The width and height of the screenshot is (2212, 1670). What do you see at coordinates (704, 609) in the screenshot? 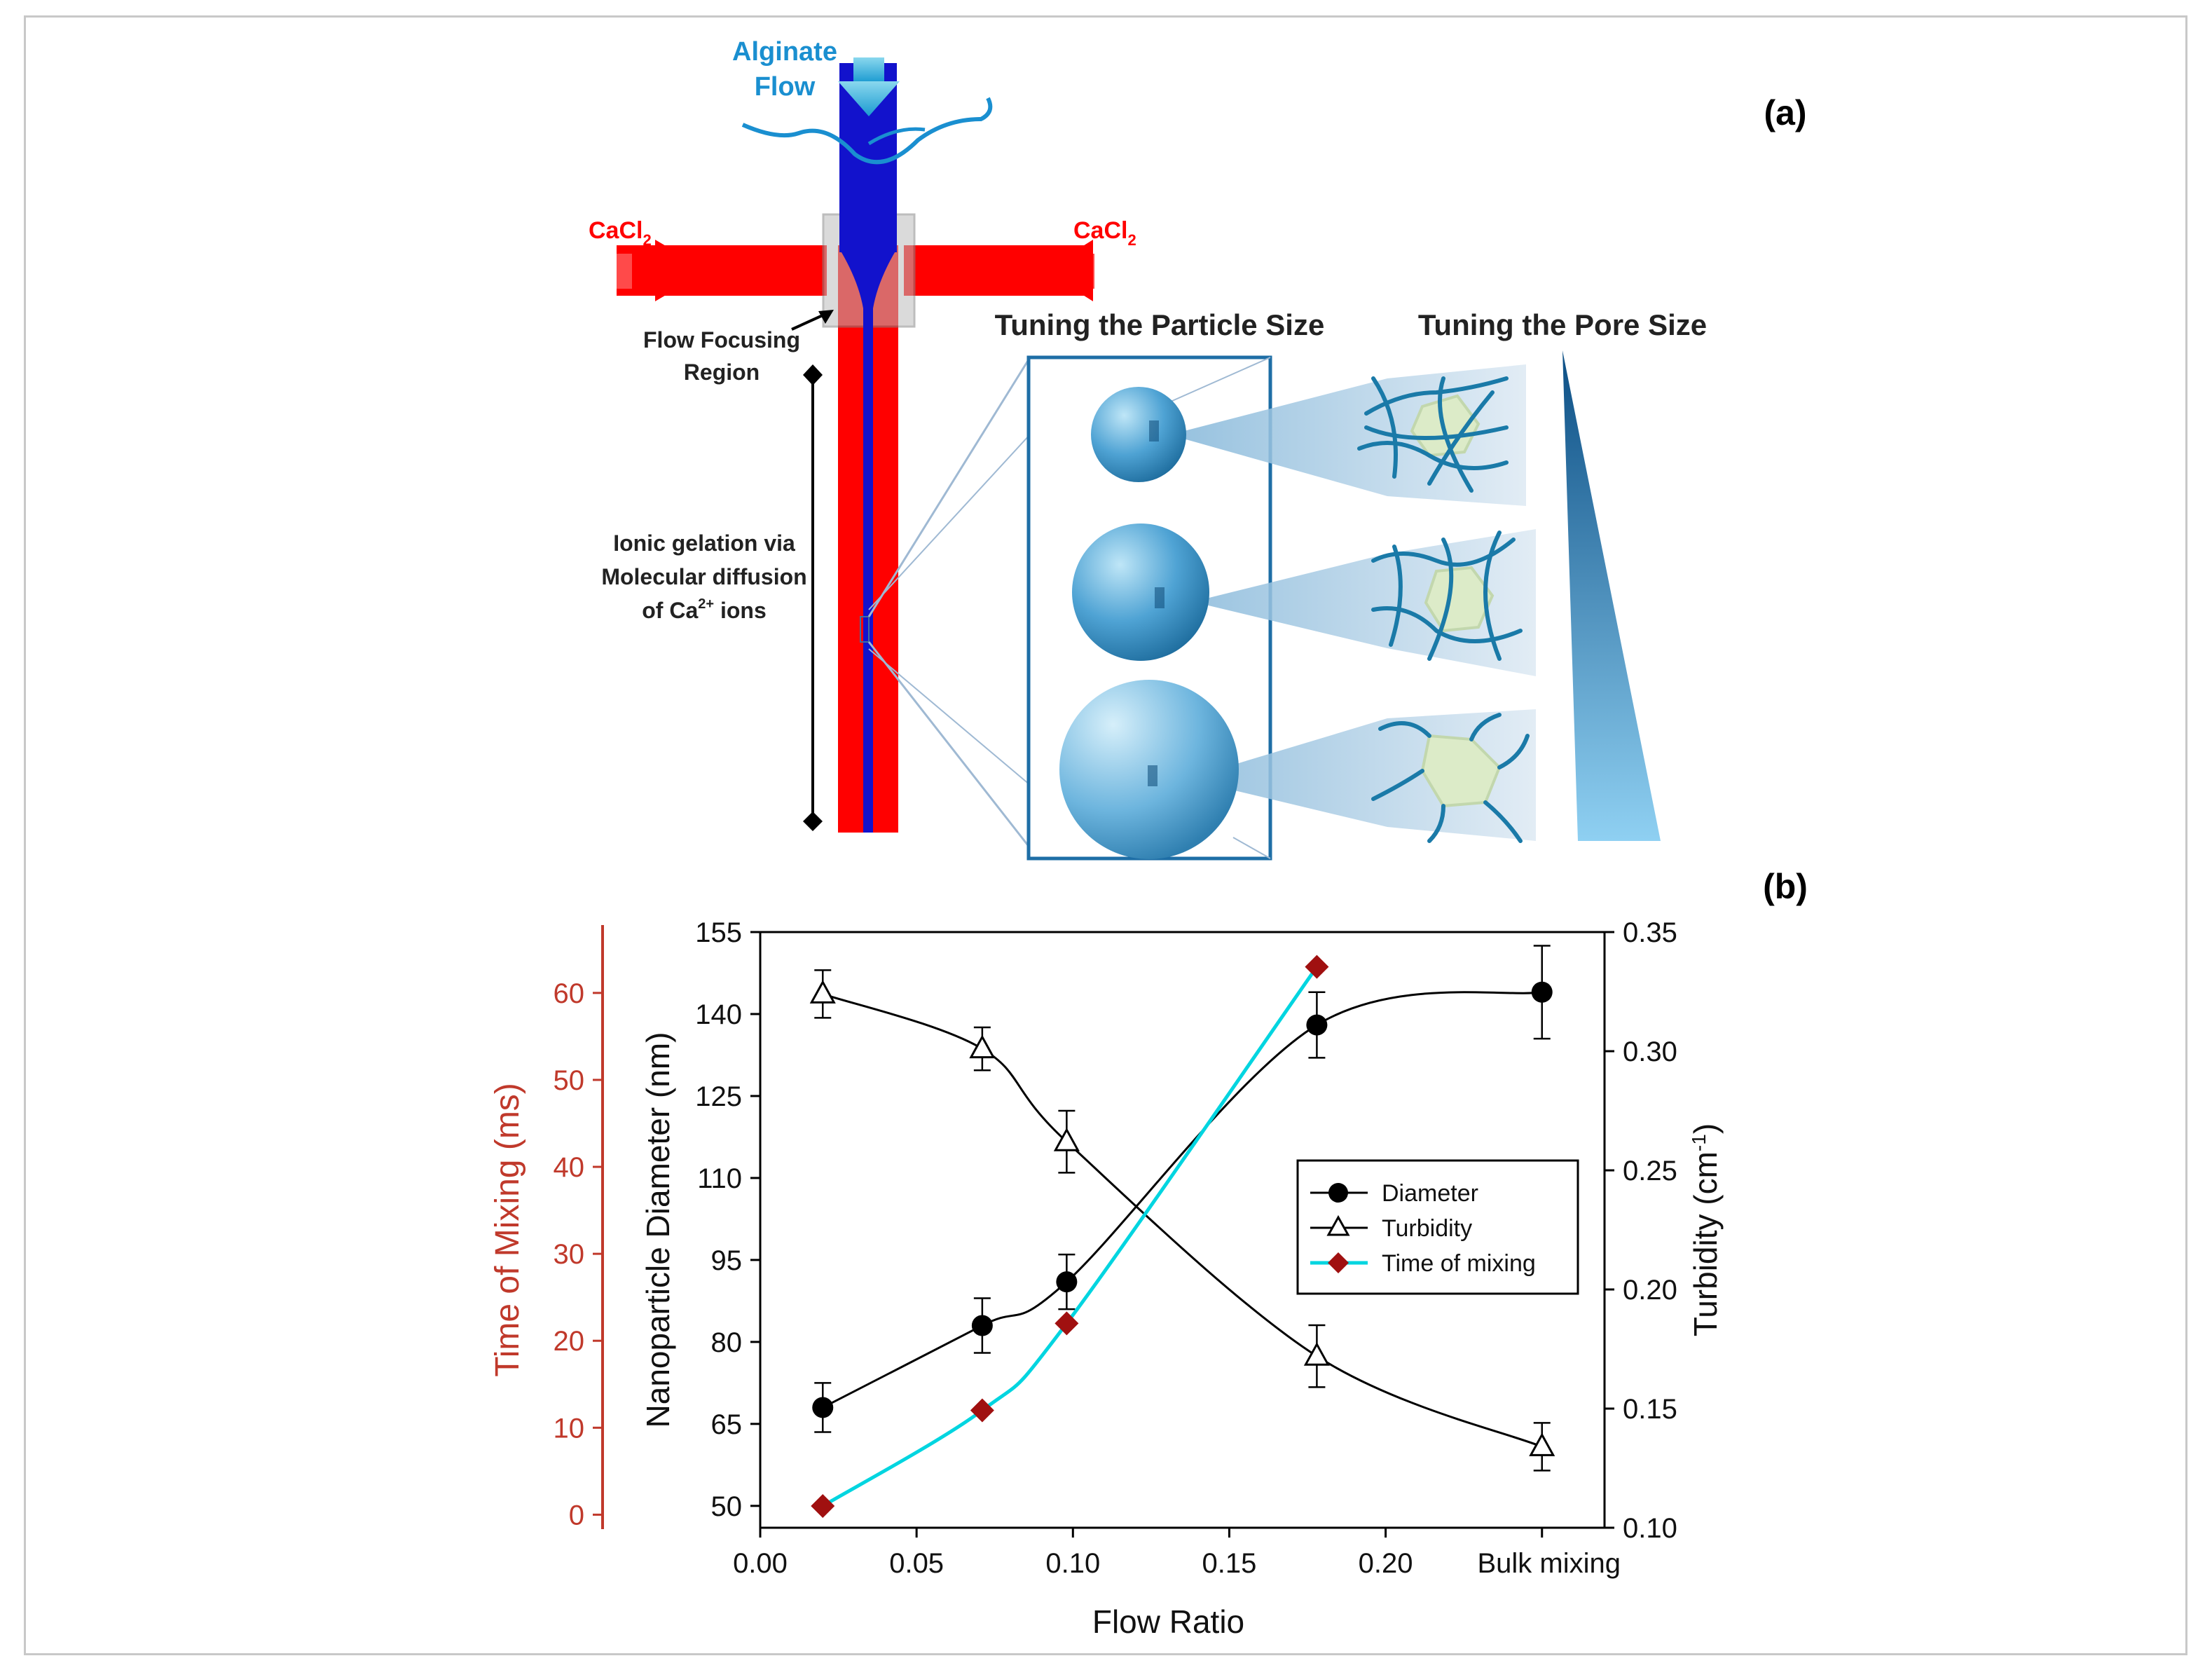
I see `ionic-gelation-label-3: of Ca2+ ions` at bounding box center [704, 609].